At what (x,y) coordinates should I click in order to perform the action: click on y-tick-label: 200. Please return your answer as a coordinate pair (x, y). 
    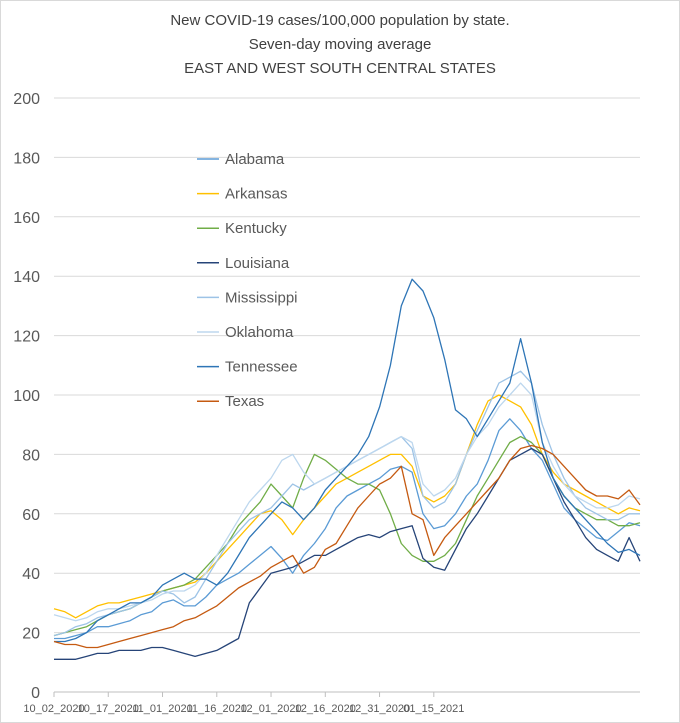
    Looking at the image, I should click on (26, 99).